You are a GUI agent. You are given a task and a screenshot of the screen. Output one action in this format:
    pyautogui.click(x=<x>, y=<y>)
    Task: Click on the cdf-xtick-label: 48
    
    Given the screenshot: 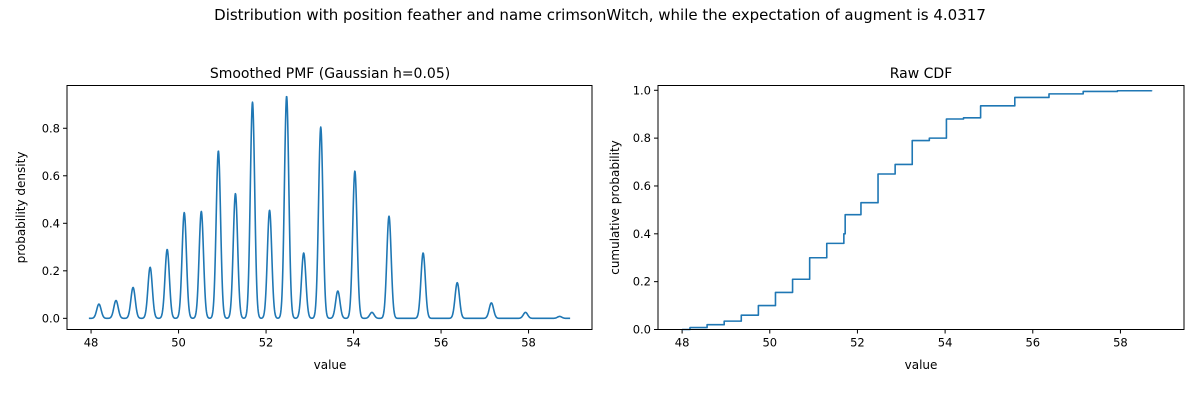 What is the action you would take?
    pyautogui.click(x=682, y=343)
    